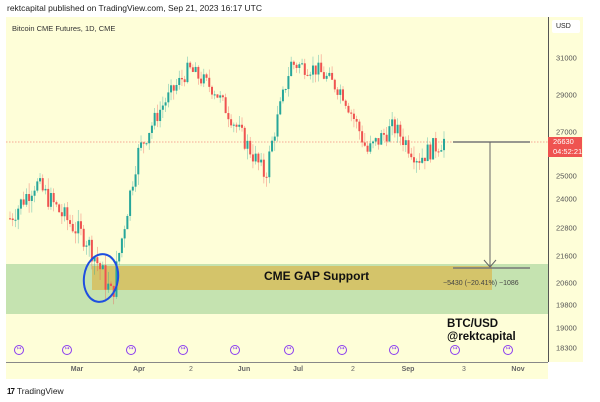  I want to click on currency-button: USD, so click(566, 26).